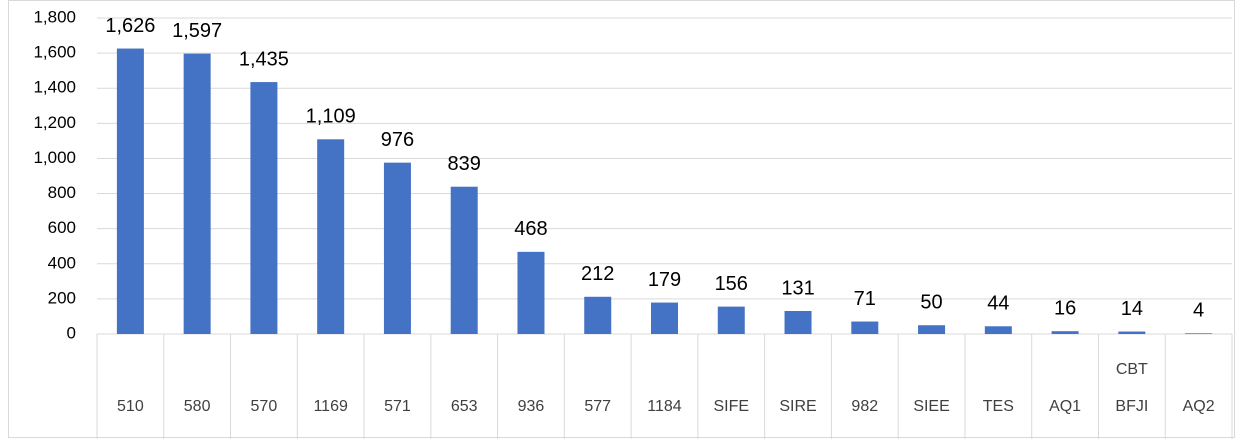  What do you see at coordinates (798, 406) in the screenshot?
I see `x-tick-label: SIRE` at bounding box center [798, 406].